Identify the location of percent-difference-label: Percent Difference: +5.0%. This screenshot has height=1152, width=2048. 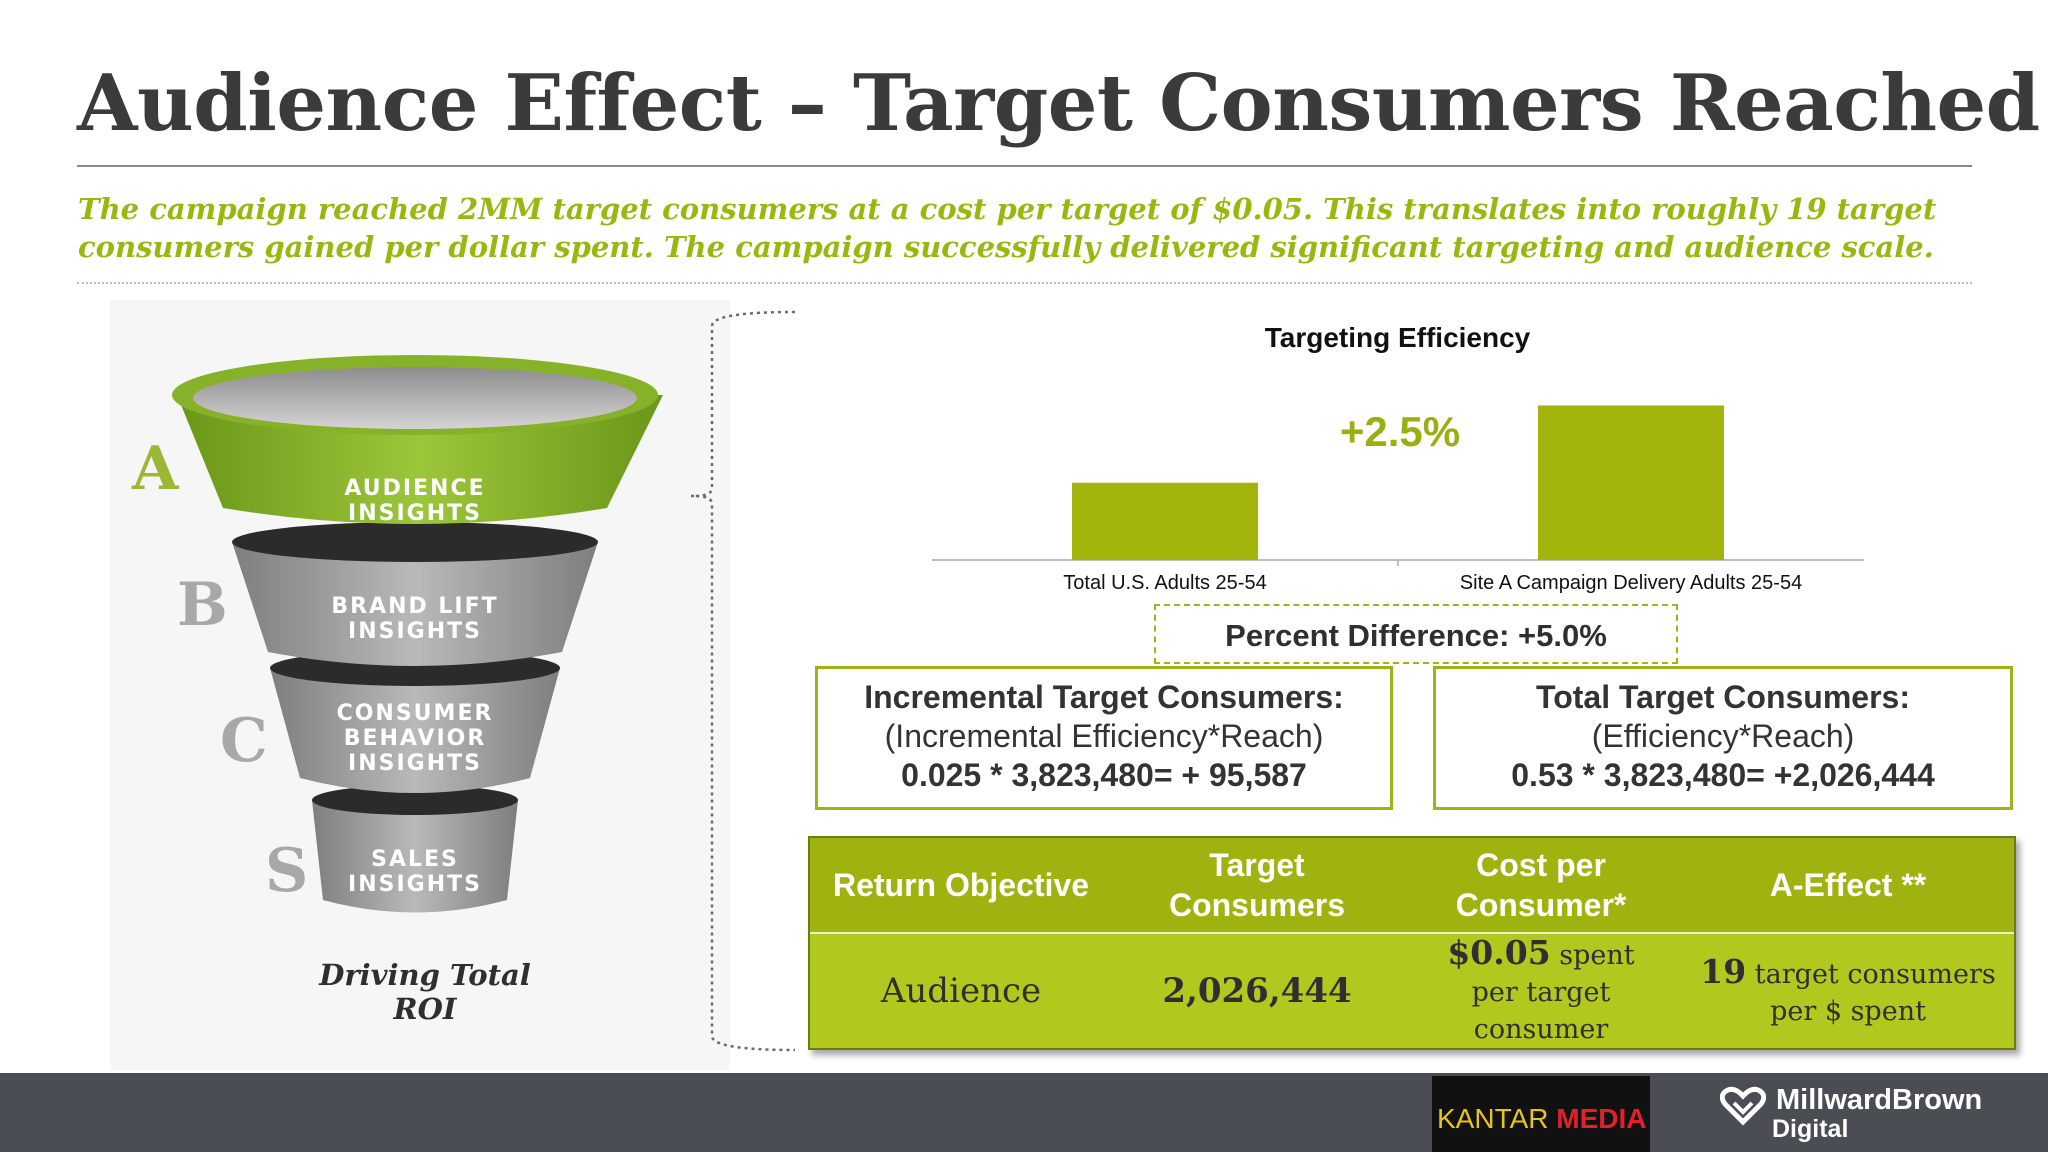
(1416, 635).